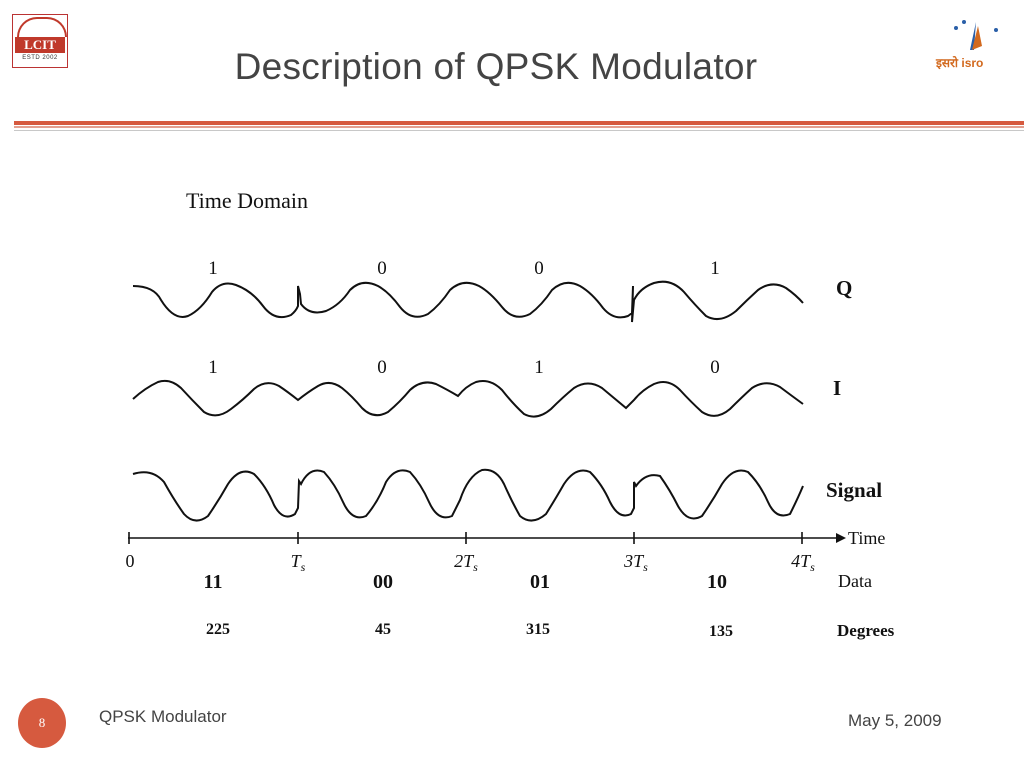 The height and width of the screenshot is (768, 1024). Describe the element at coordinates (130, 561) in the screenshot. I see `tick-label-0: 0` at that location.